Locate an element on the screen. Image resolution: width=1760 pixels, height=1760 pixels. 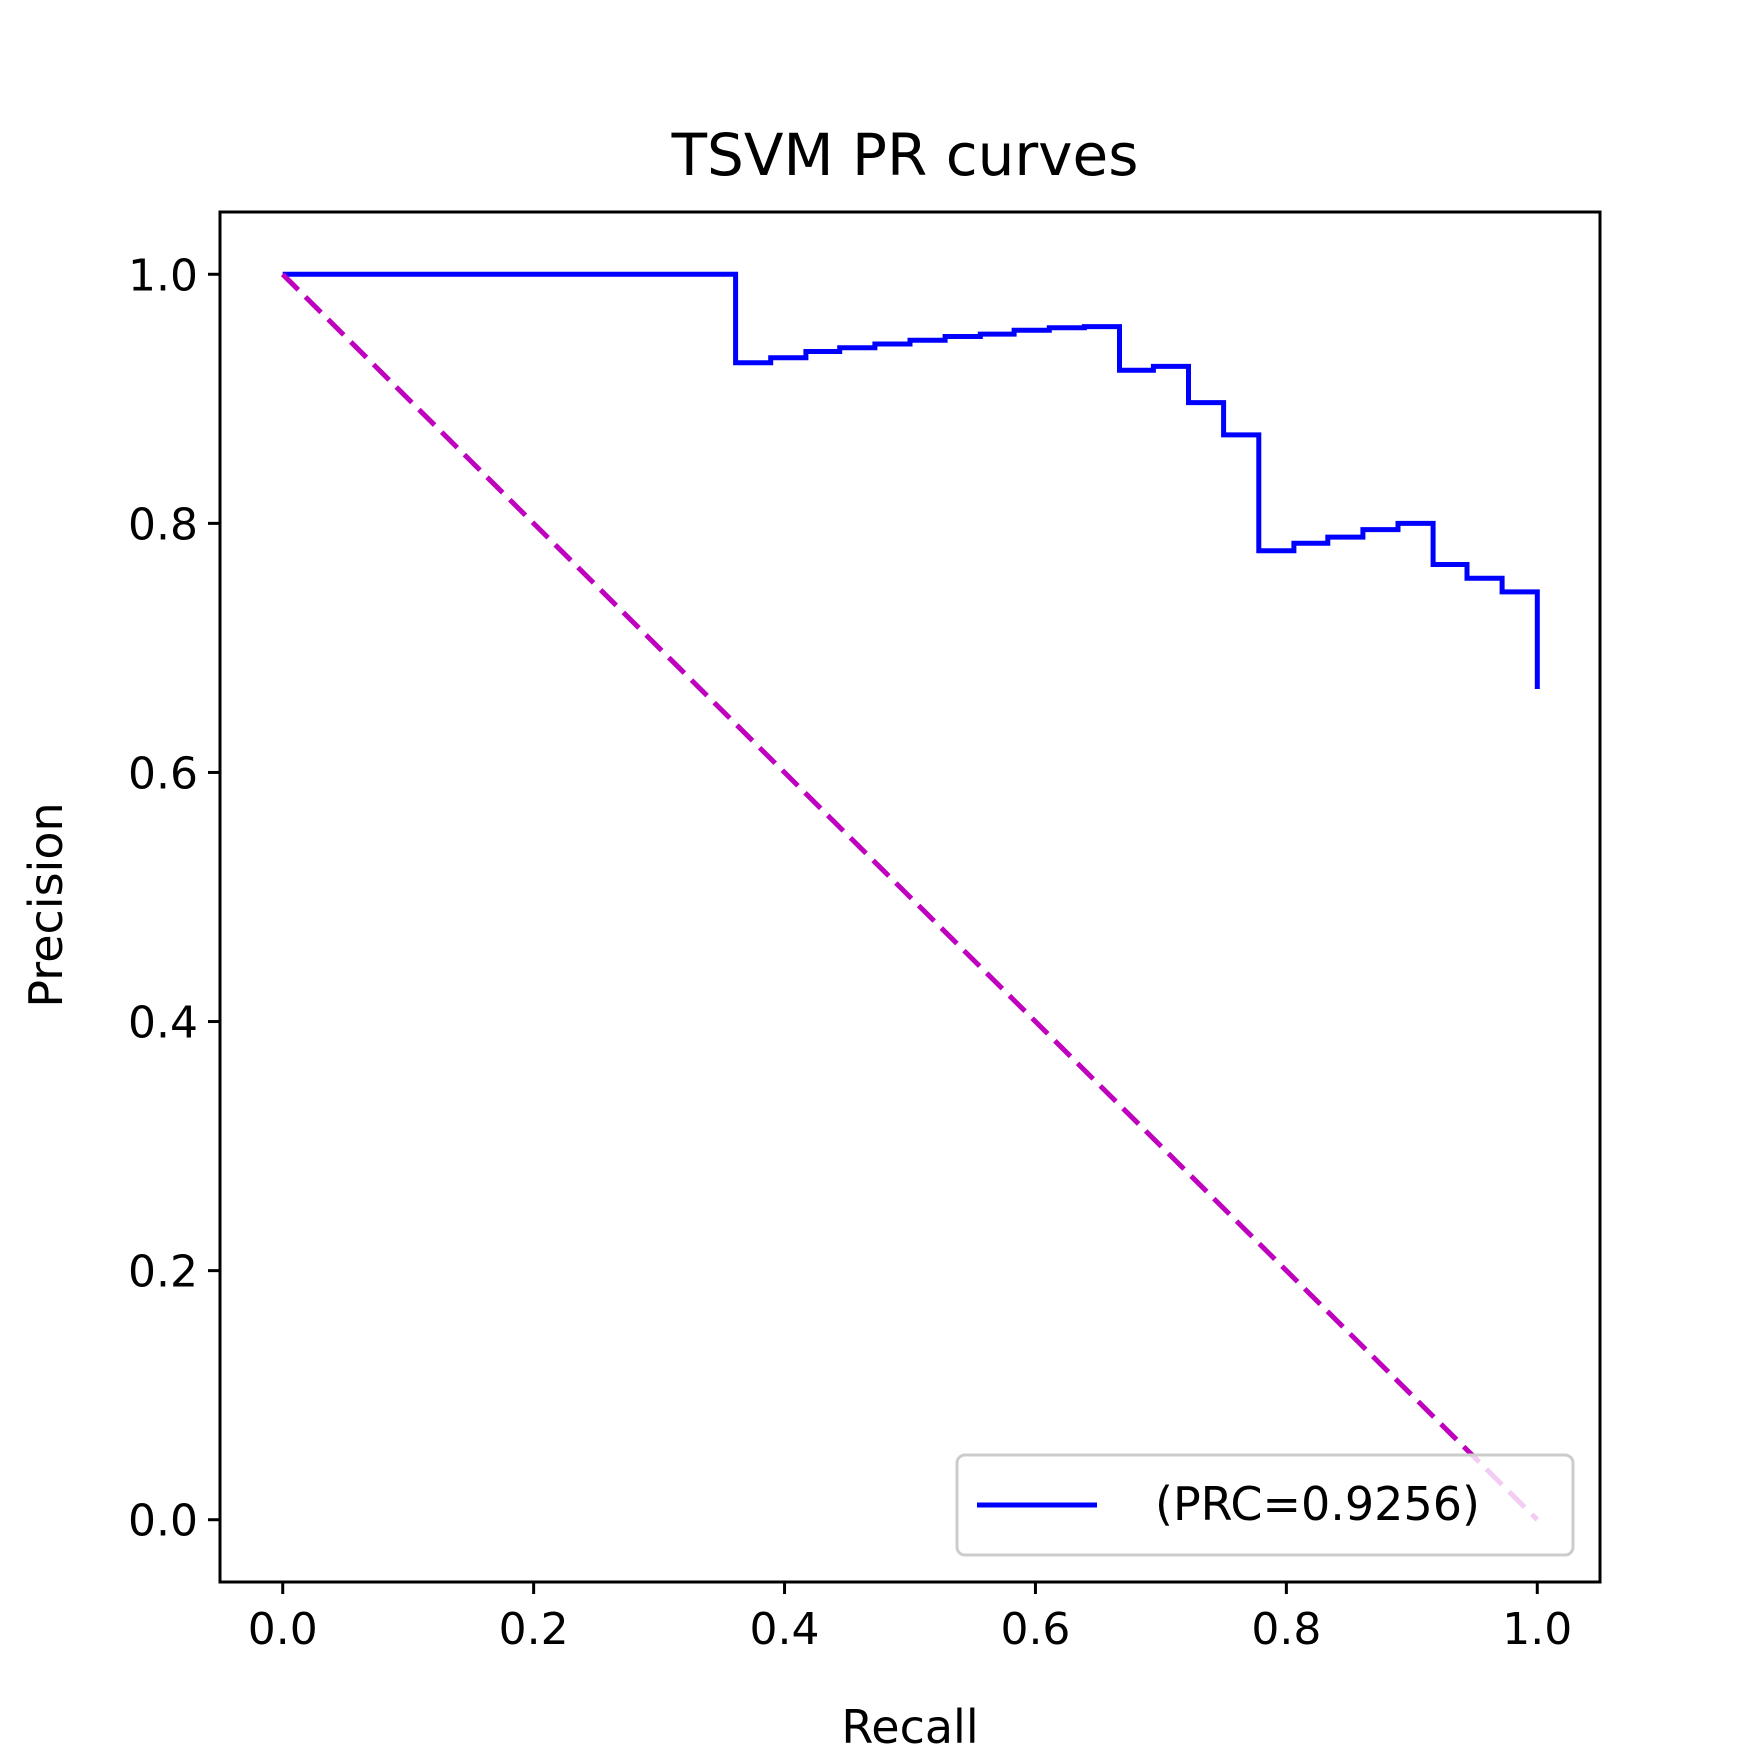
x-tick-label: 1.0 is located at coordinates (1537, 1629).